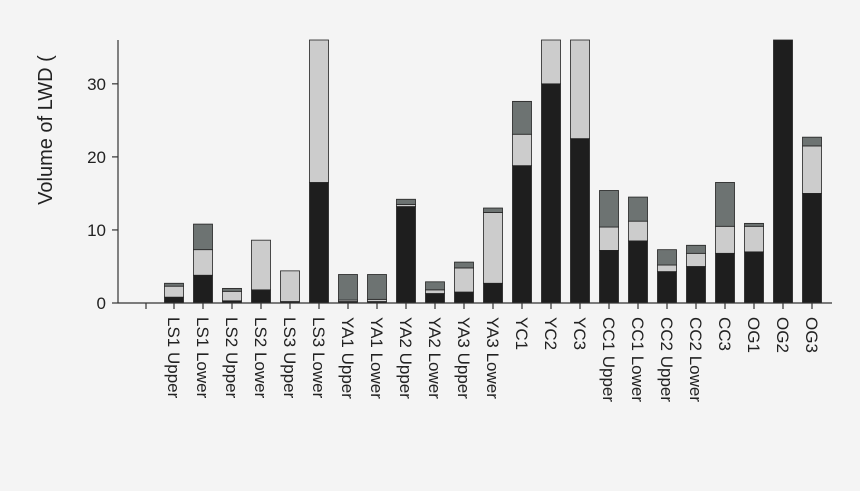 This screenshot has height=491, width=860. What do you see at coordinates (231, 358) in the screenshot?
I see `x-tick-label: LS2 Upper` at bounding box center [231, 358].